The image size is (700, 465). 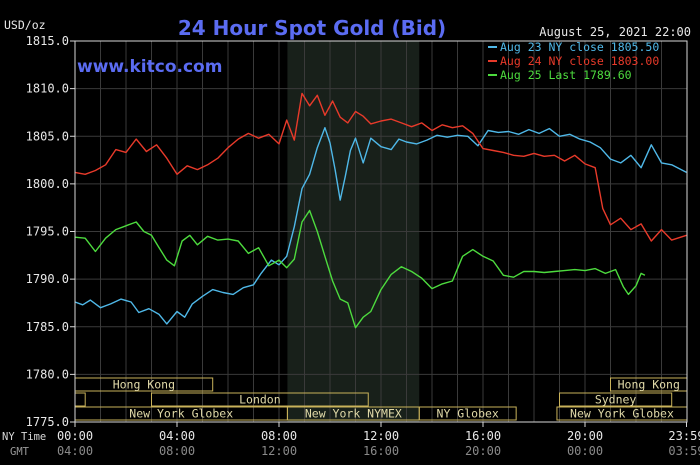 What do you see at coordinates (25, 25) in the screenshot?
I see `unit-label: USD/oz` at bounding box center [25, 25].